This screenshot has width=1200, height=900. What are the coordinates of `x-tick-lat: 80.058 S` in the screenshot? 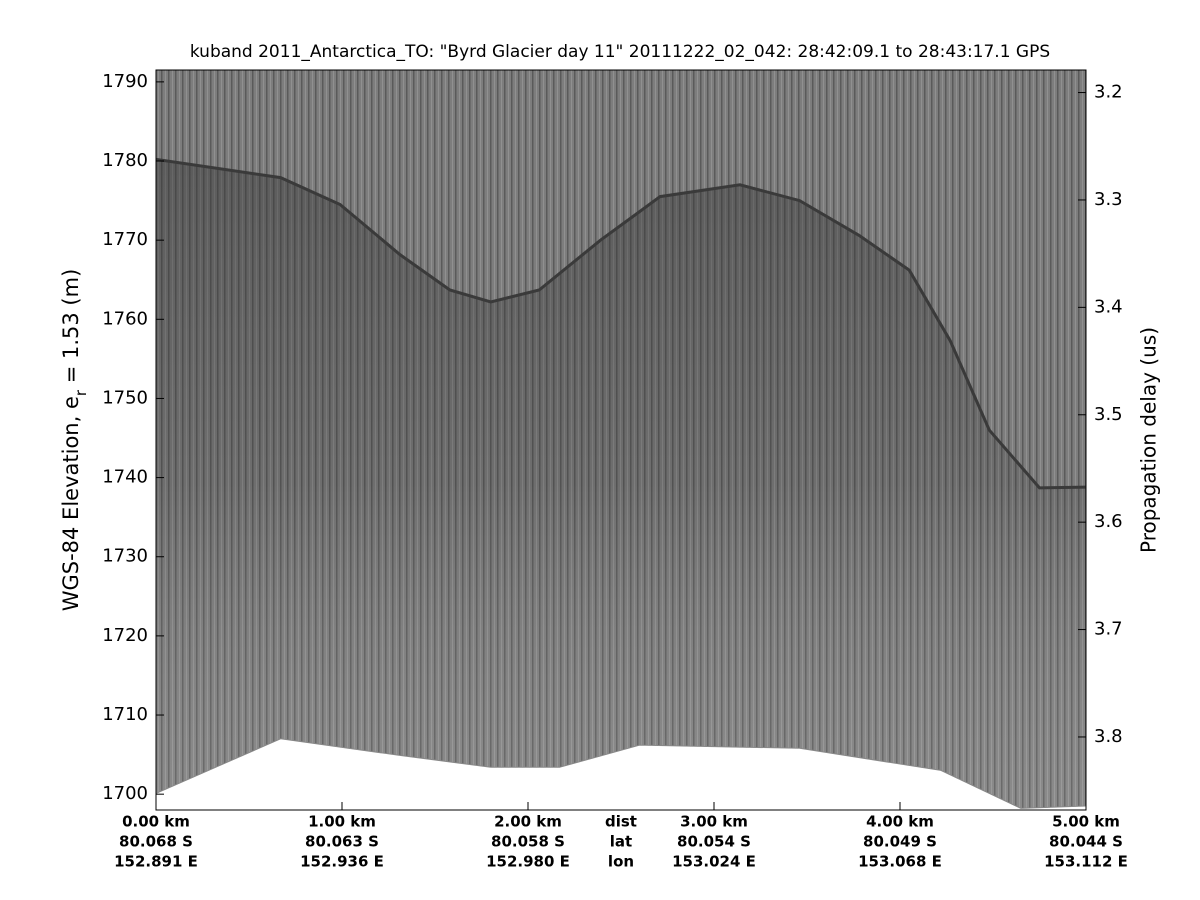 It's located at (528, 842).